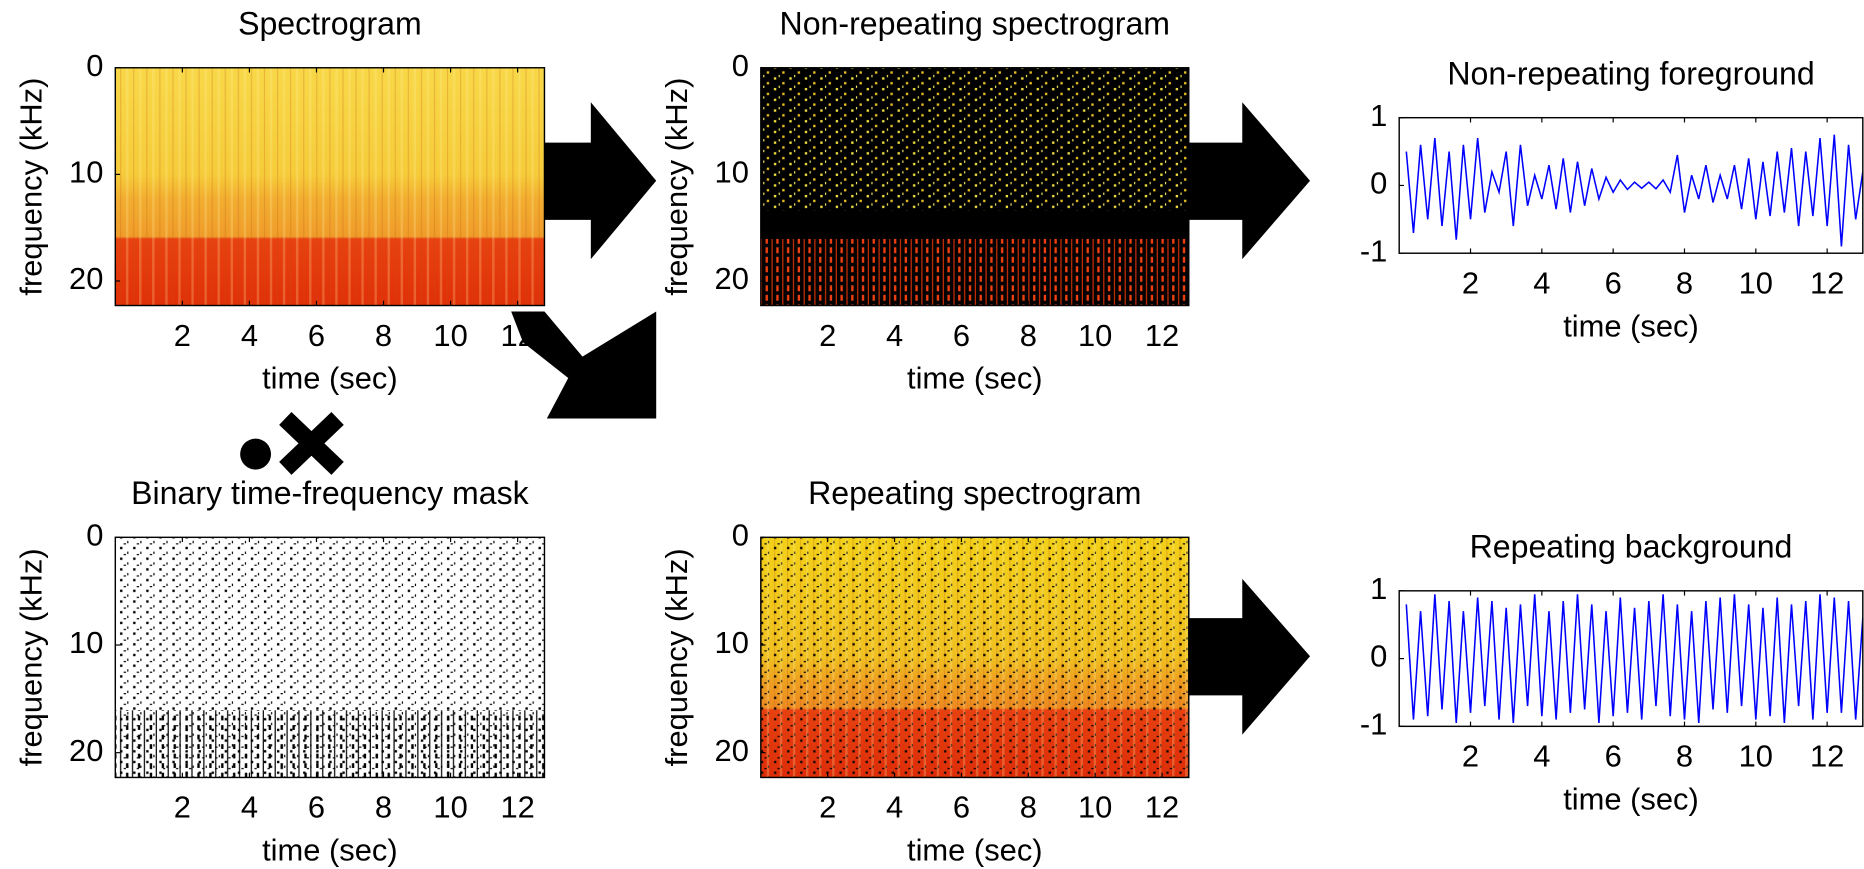 The height and width of the screenshot is (869, 1864). Describe the element at coordinates (330, 493) in the screenshot. I see `chart-title: Binary time-frequency mask` at that location.